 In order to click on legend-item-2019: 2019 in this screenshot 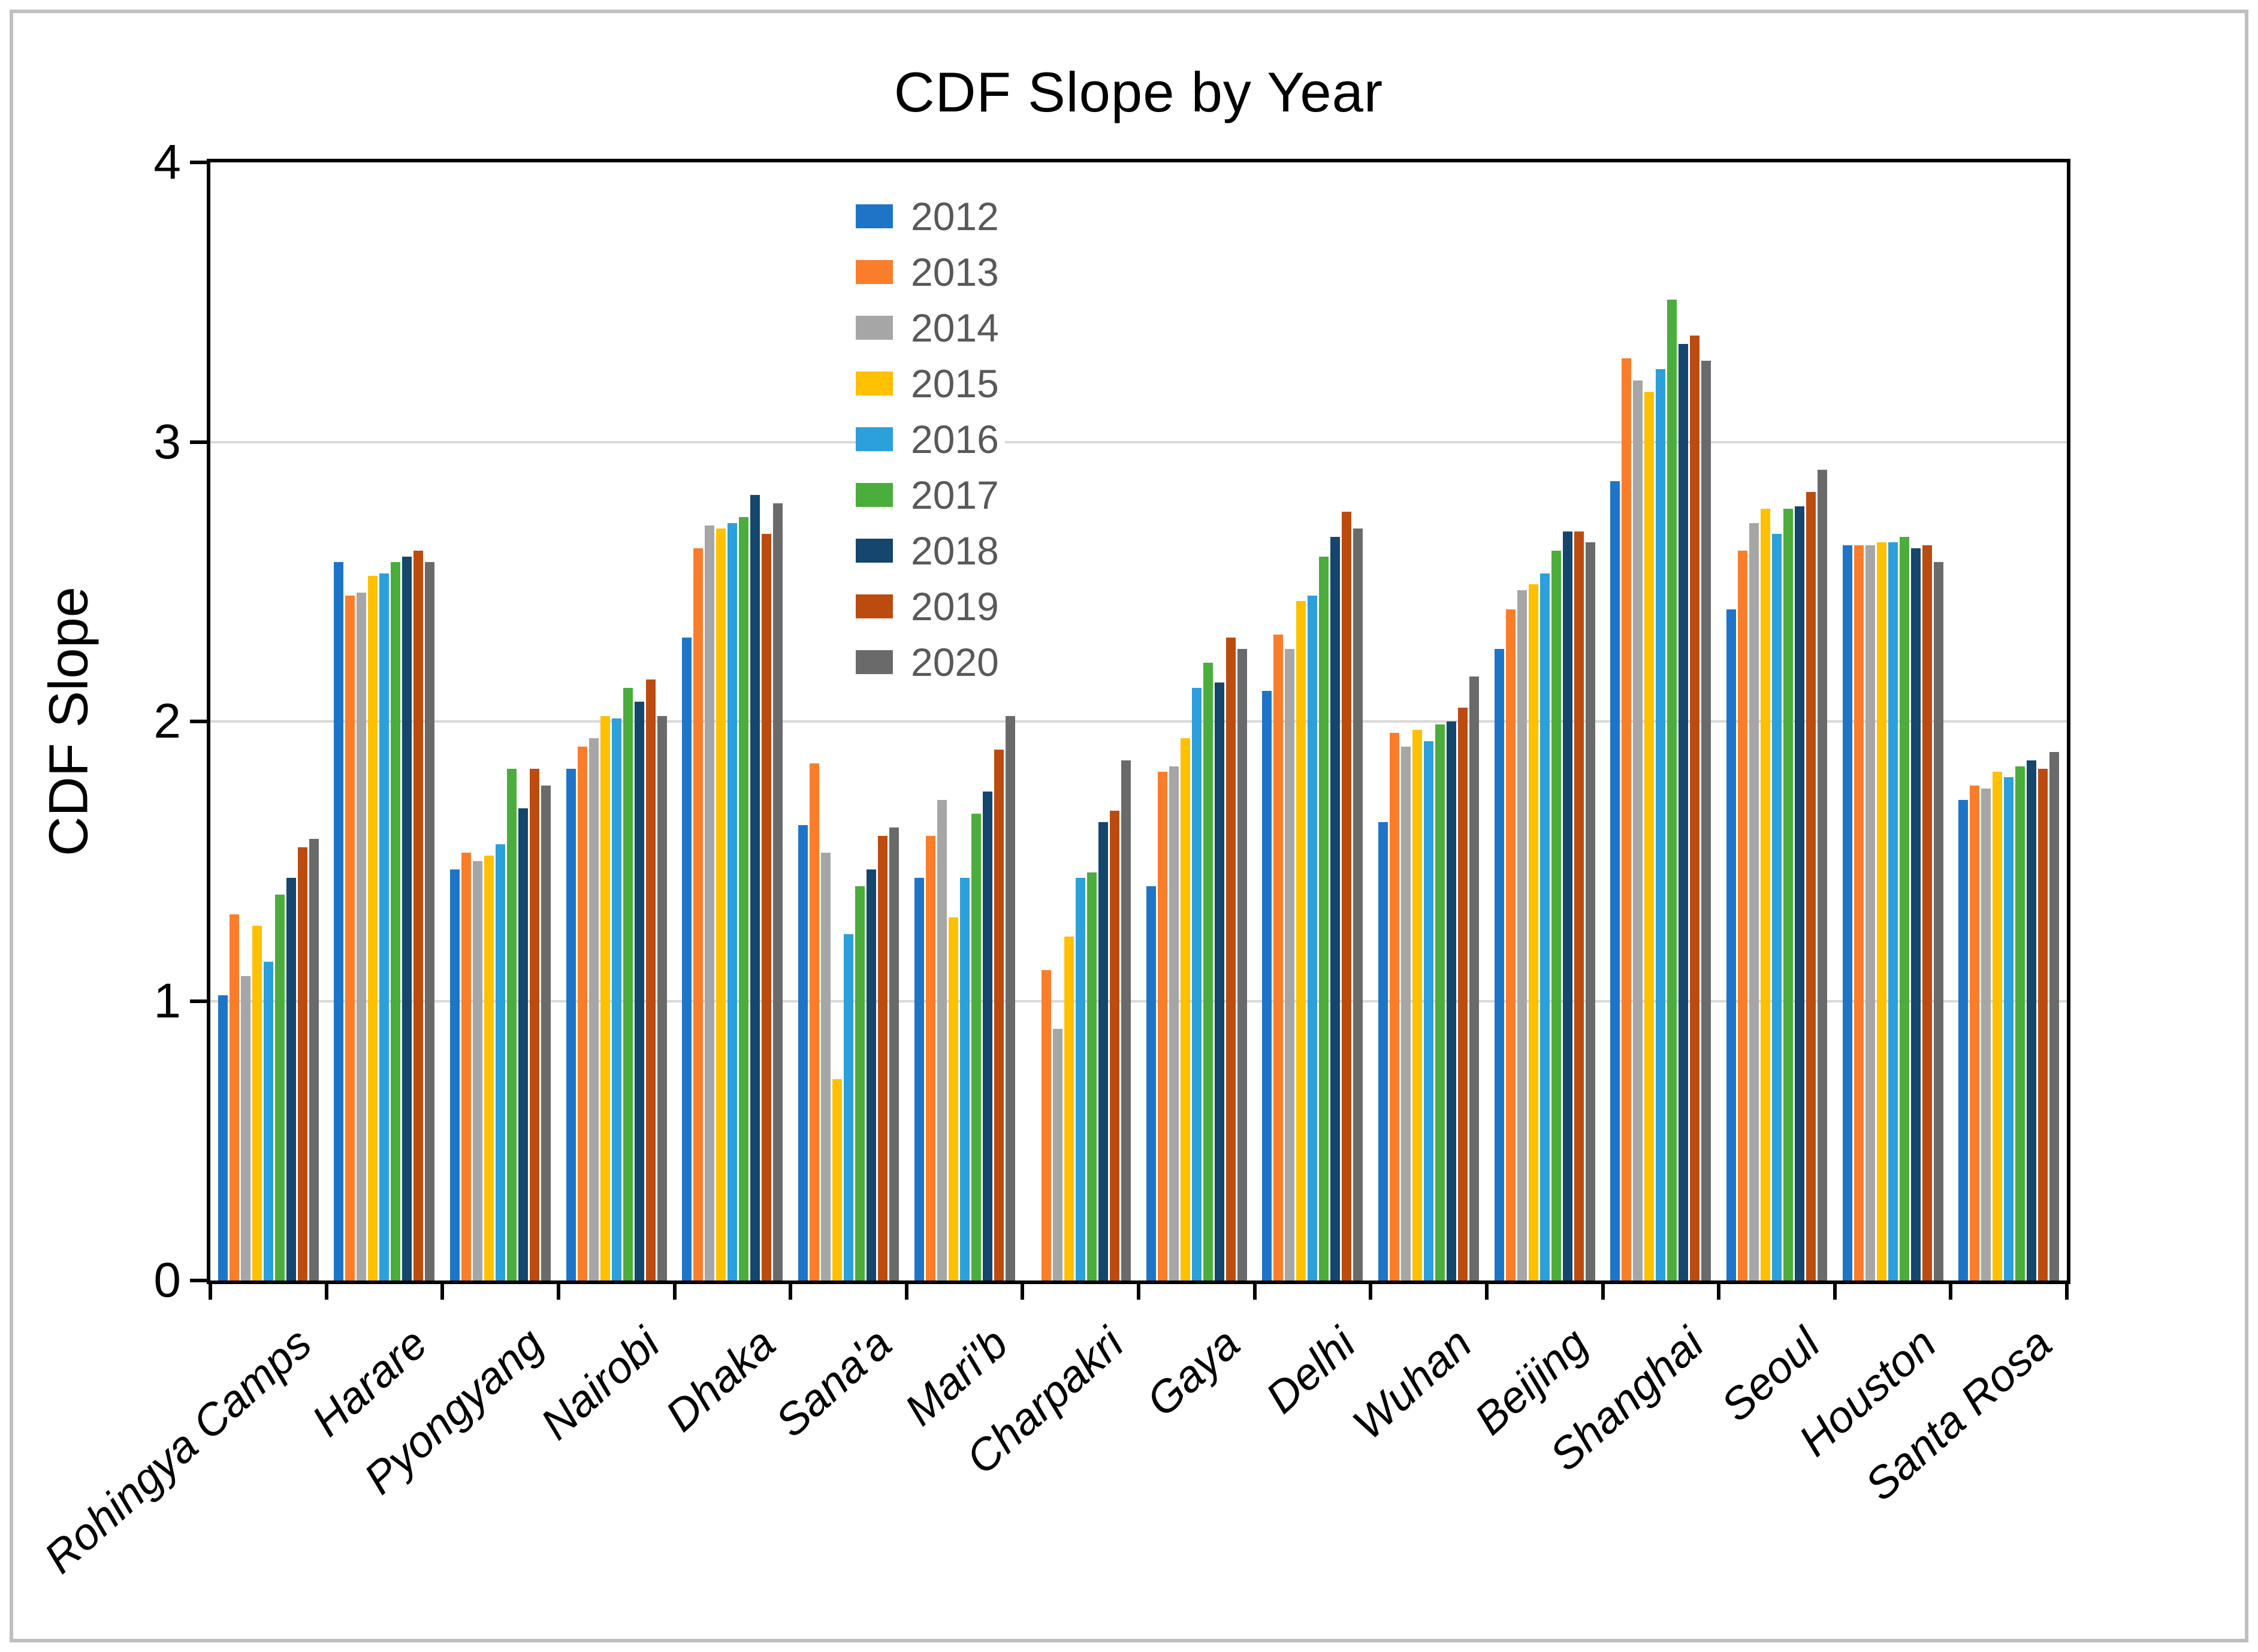, I will do `click(927, 606)`.